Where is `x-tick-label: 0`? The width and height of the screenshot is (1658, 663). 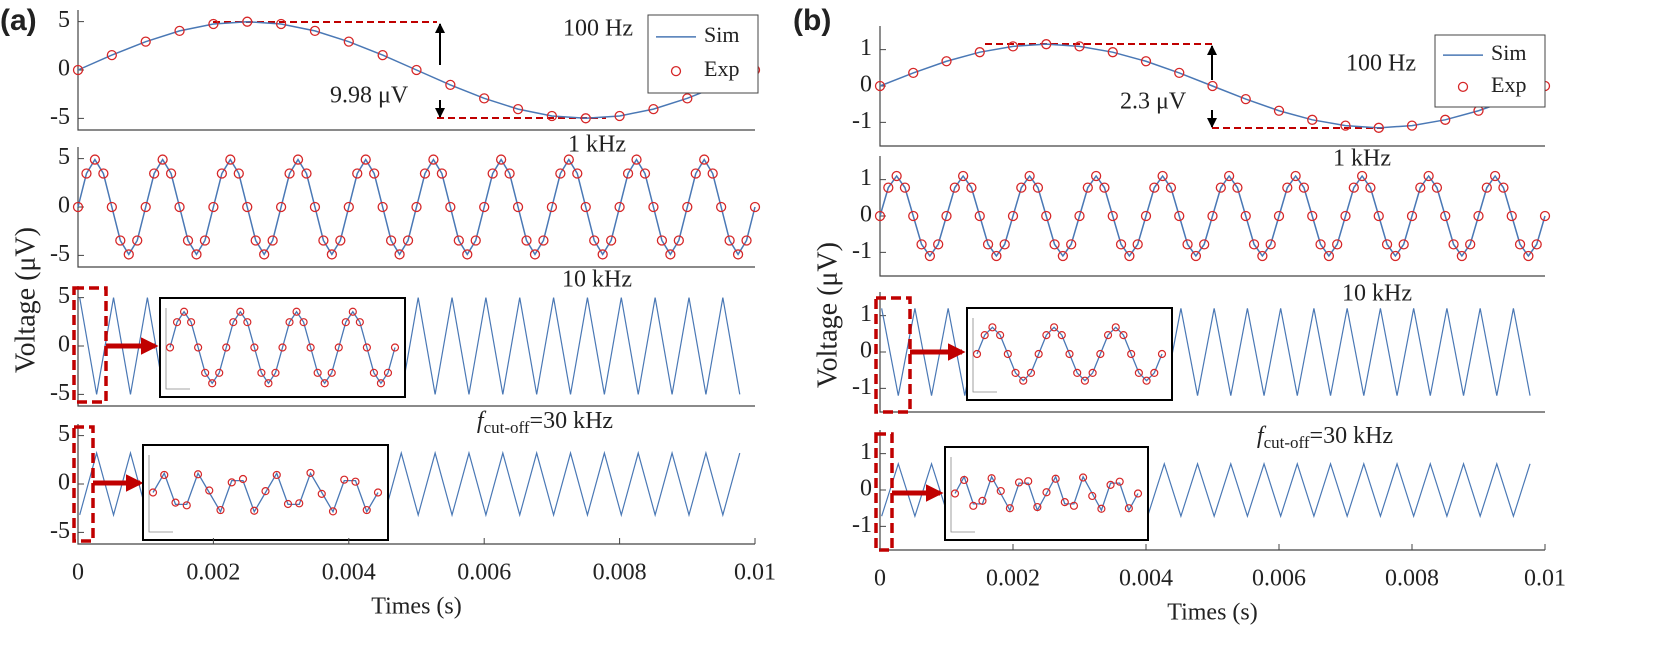
x-tick-label: 0 is located at coordinates (78, 573).